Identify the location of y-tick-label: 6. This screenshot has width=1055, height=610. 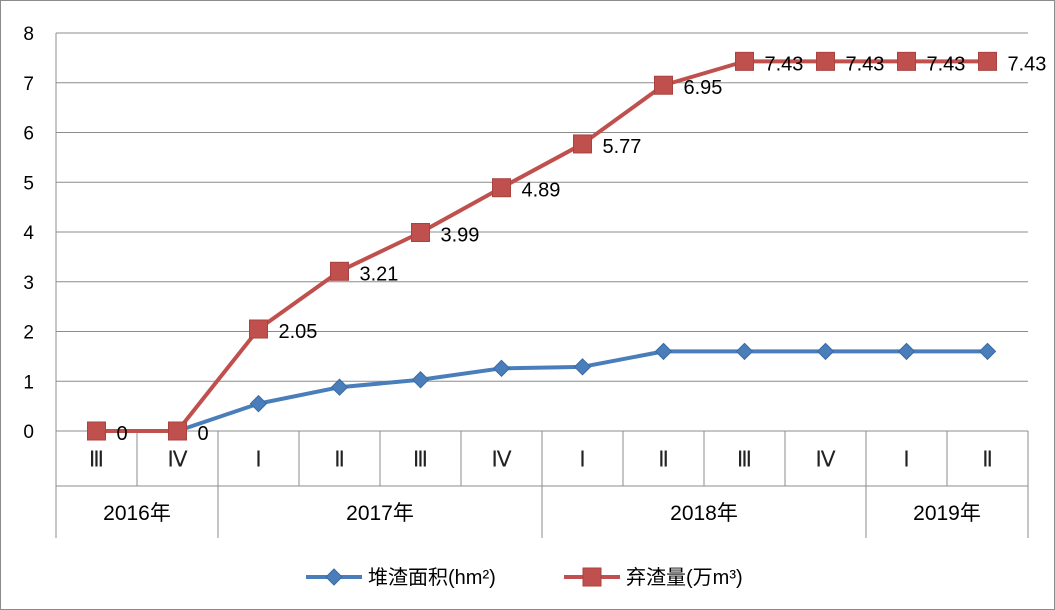
(28, 134).